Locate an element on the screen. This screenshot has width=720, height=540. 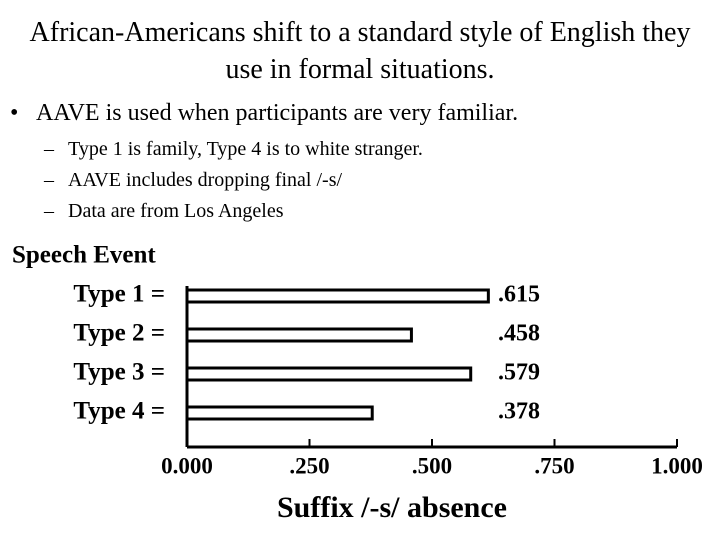
x-tick-label: .750 is located at coordinates (554, 465).